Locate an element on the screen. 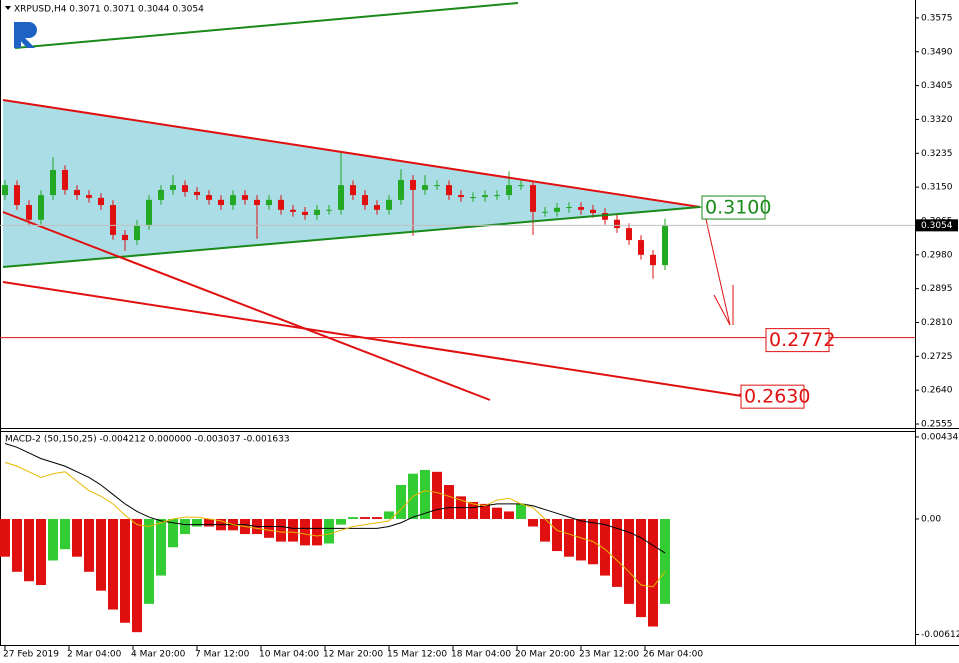 The image size is (959, 663). y-tick-label: 0.3150 is located at coordinates (937, 188).